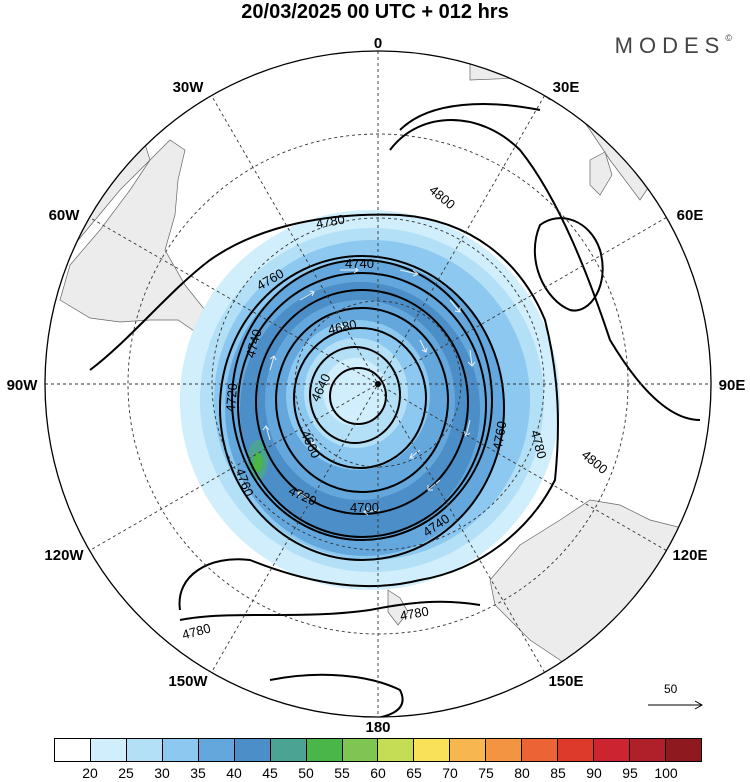  Describe the element at coordinates (565, 681) in the screenshot. I see `lon-label-150e: 150E` at that location.